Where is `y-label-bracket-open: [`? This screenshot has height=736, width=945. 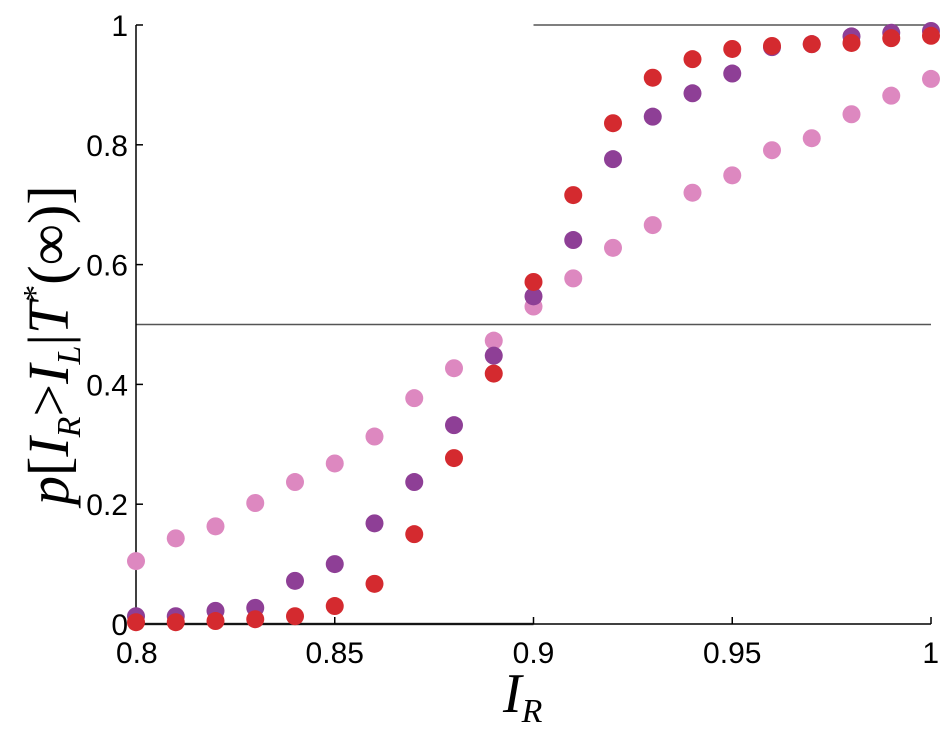
y-label-bracket-open: [ is located at coordinates (48, 466).